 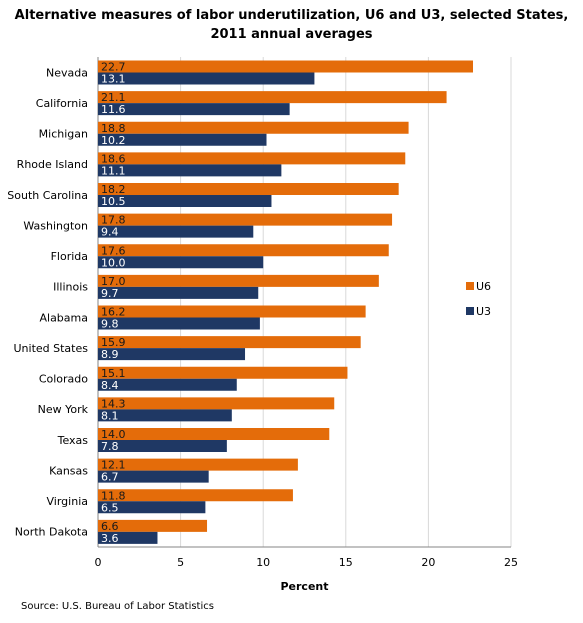 I want to click on data-label-u3: 10.0, so click(x=113, y=262).